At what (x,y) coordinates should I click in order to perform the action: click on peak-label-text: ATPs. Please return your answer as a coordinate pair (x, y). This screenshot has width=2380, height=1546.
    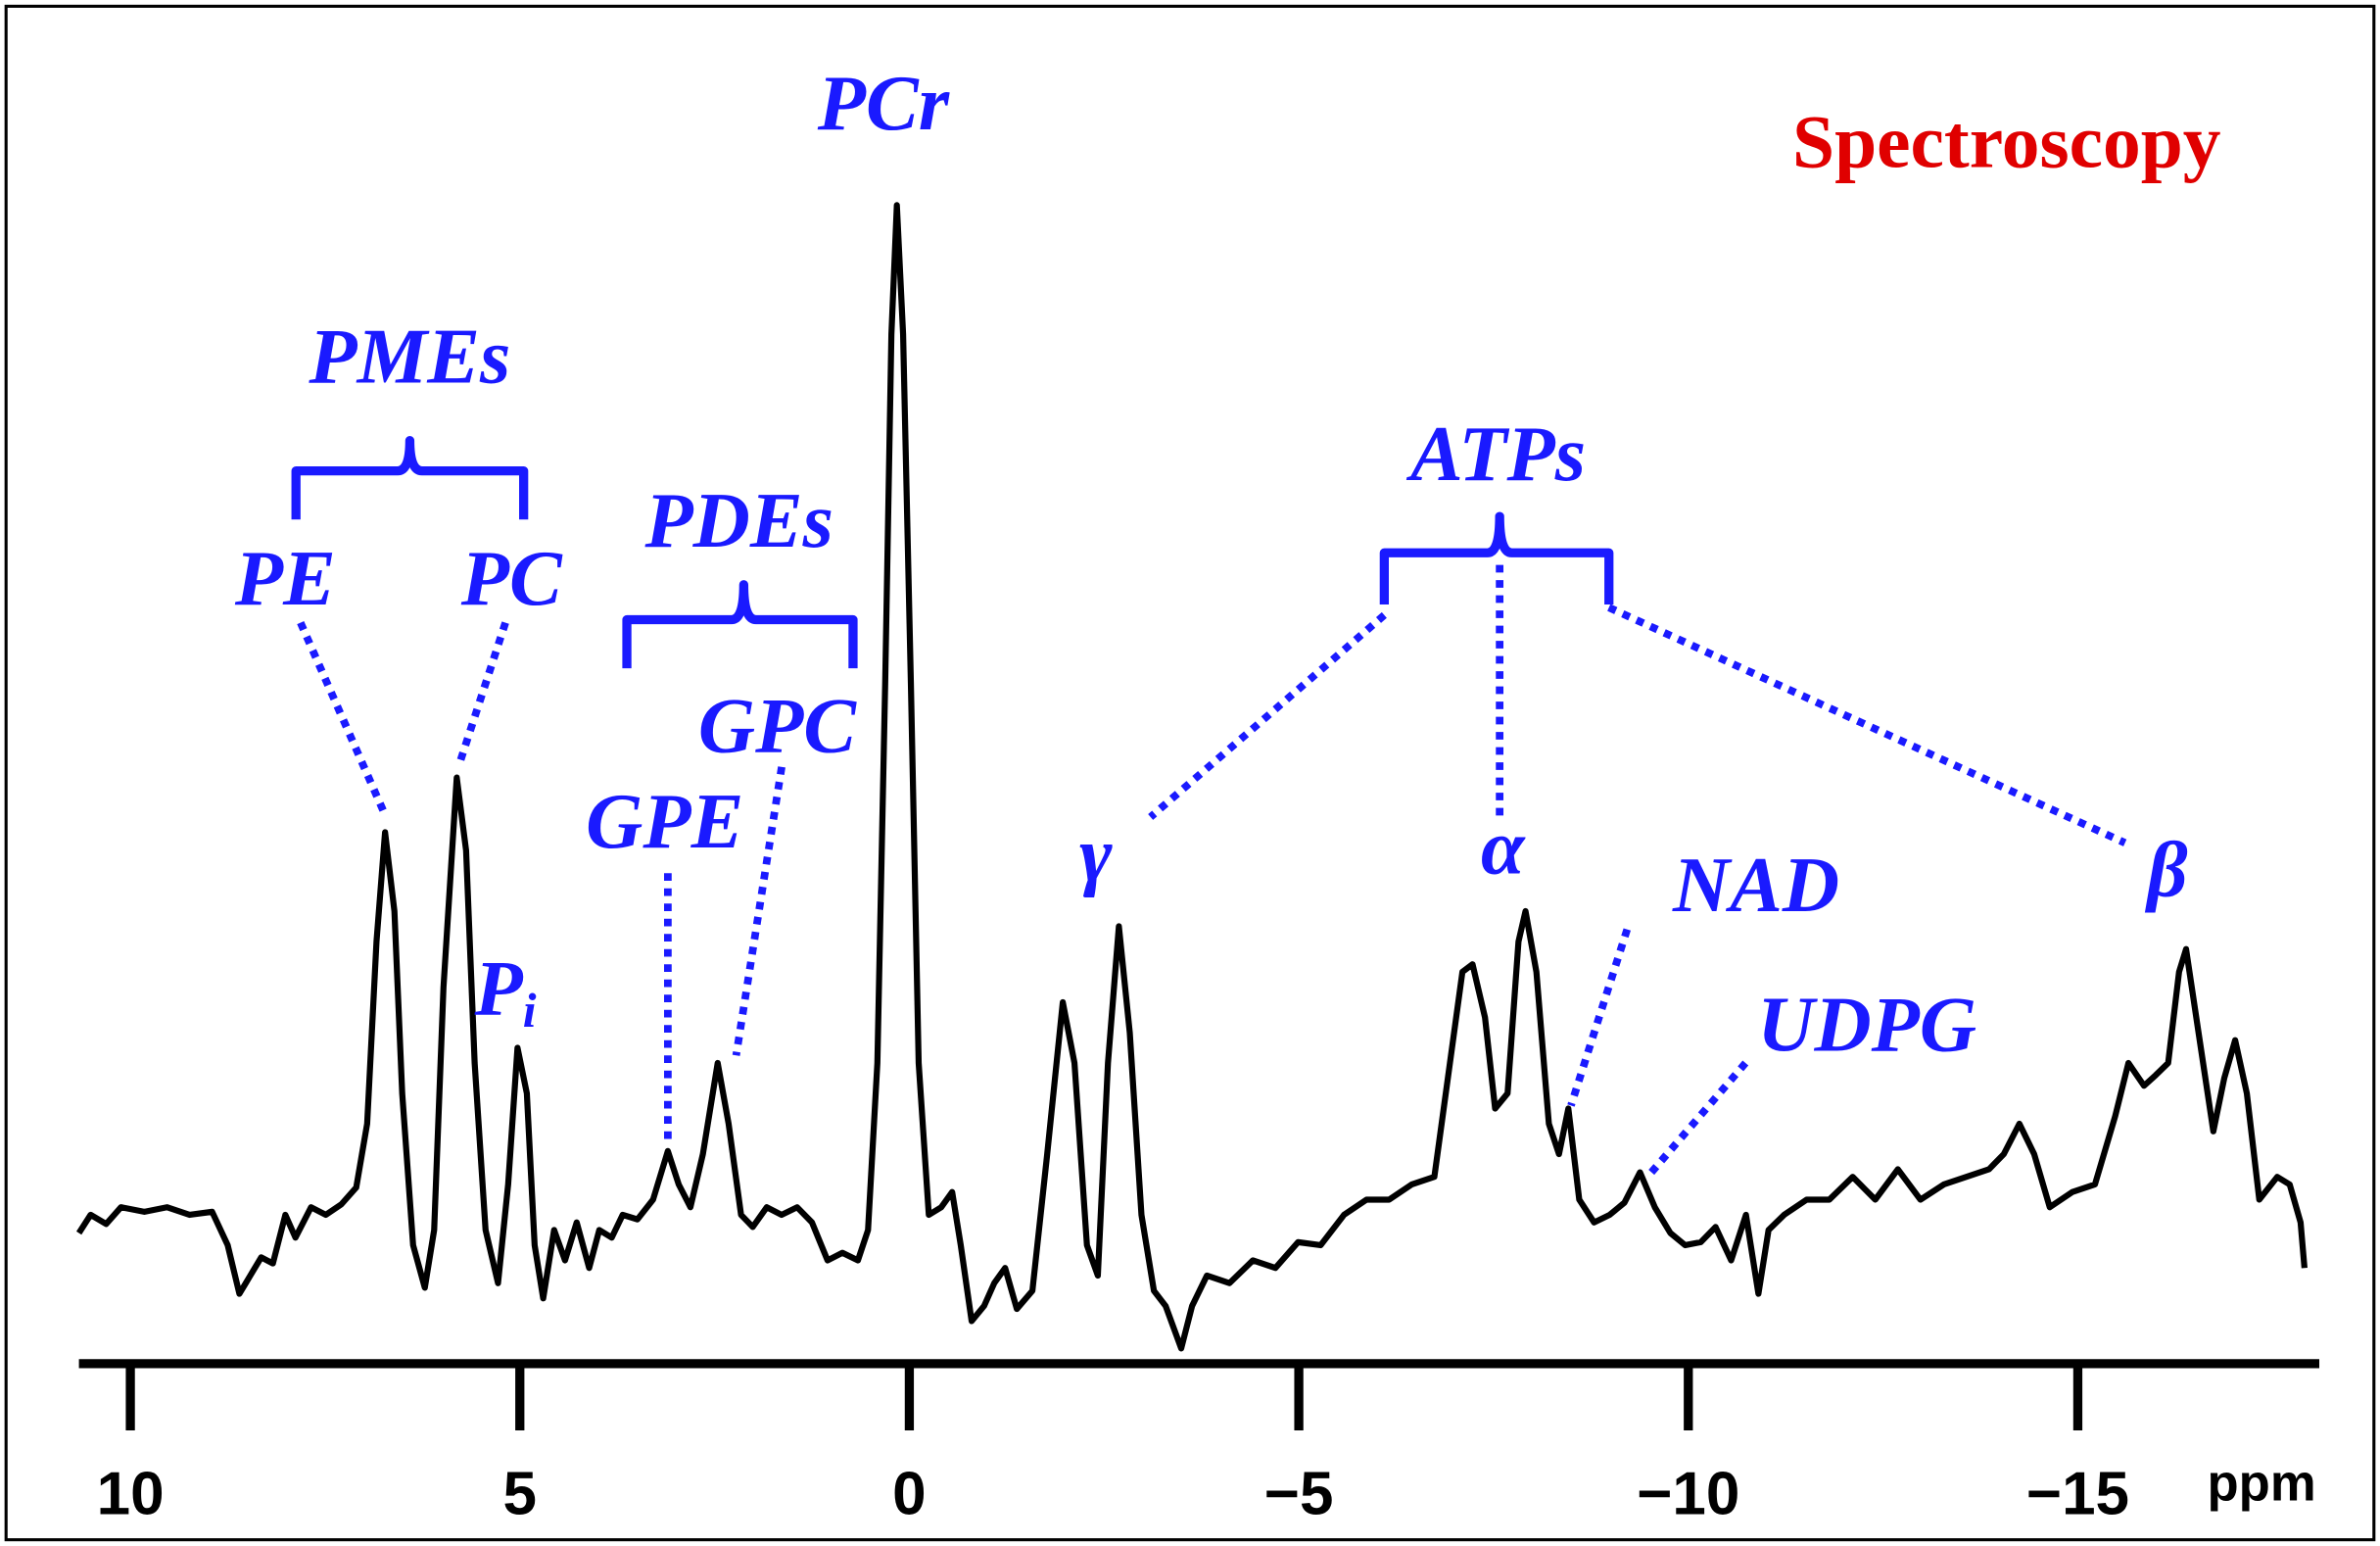
    Looking at the image, I should click on (1495, 454).